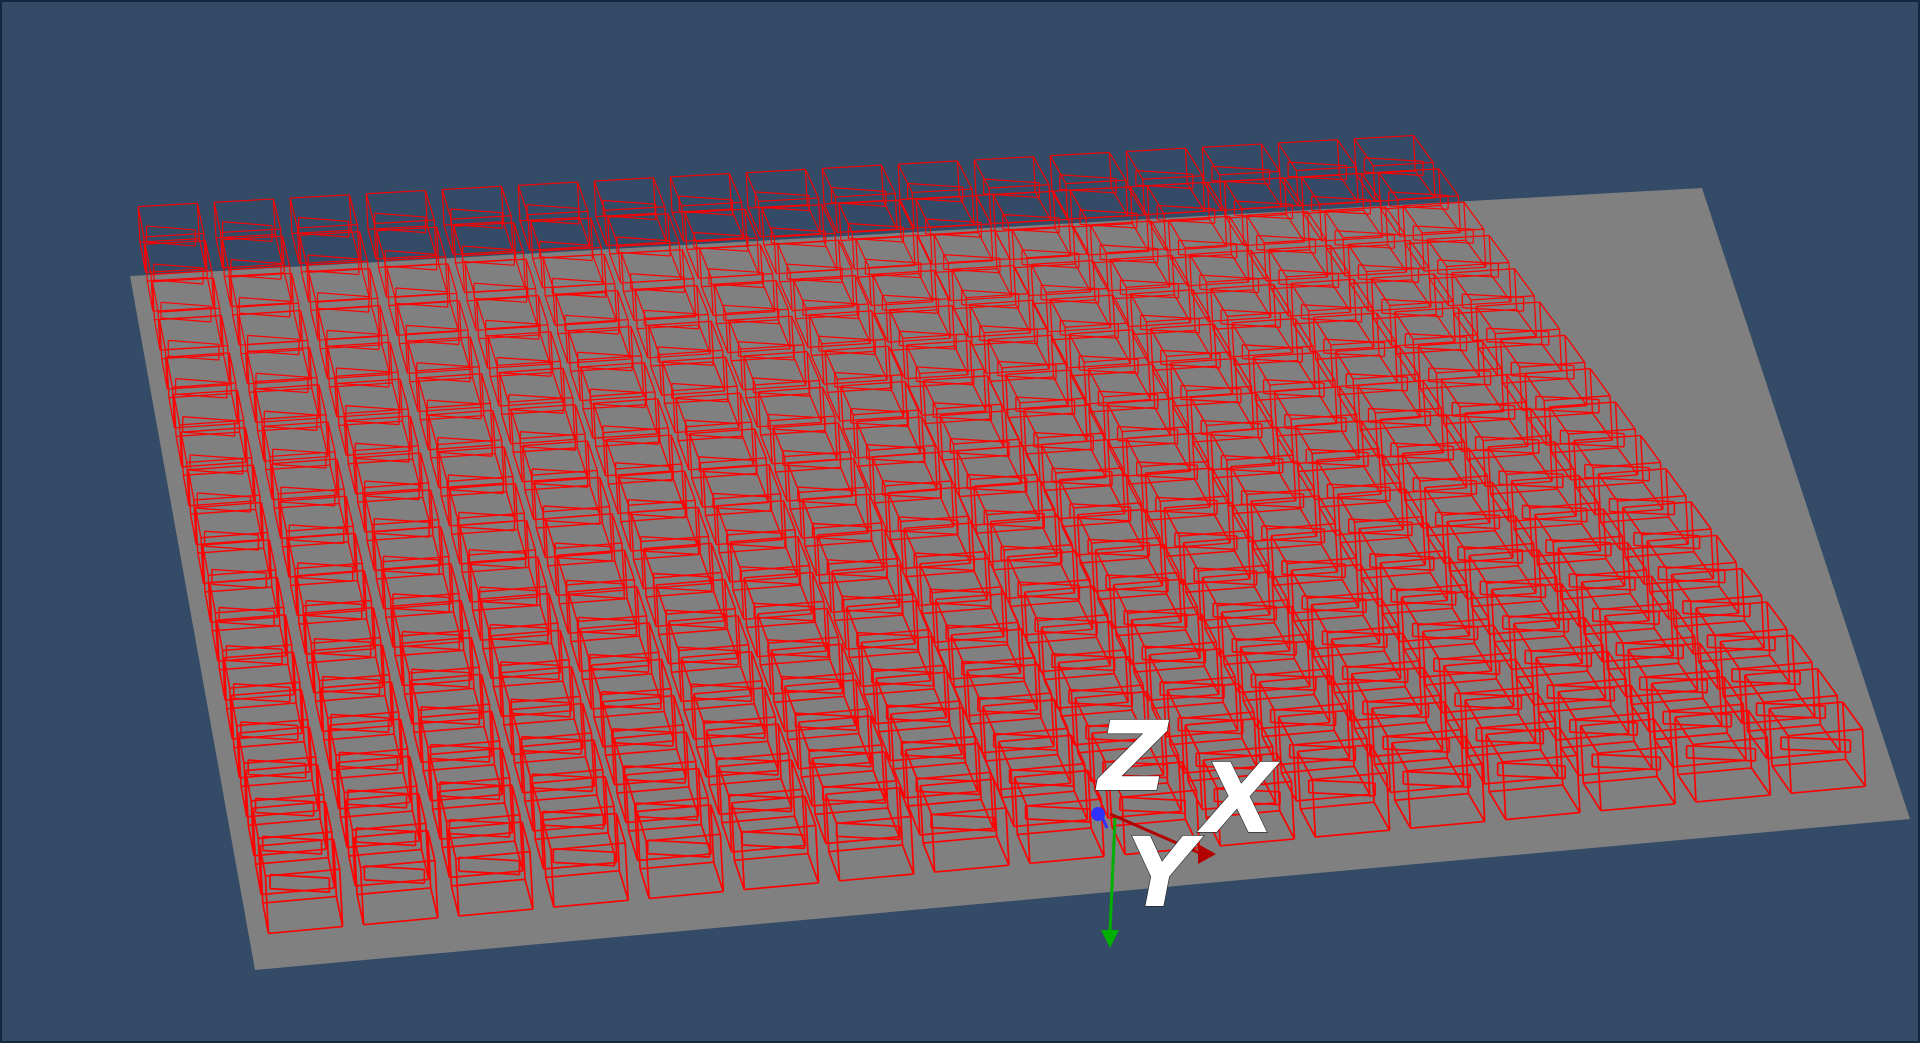 The height and width of the screenshot is (1043, 1920). I want to click on y-axis-arrow-icon, so click(1110, 939).